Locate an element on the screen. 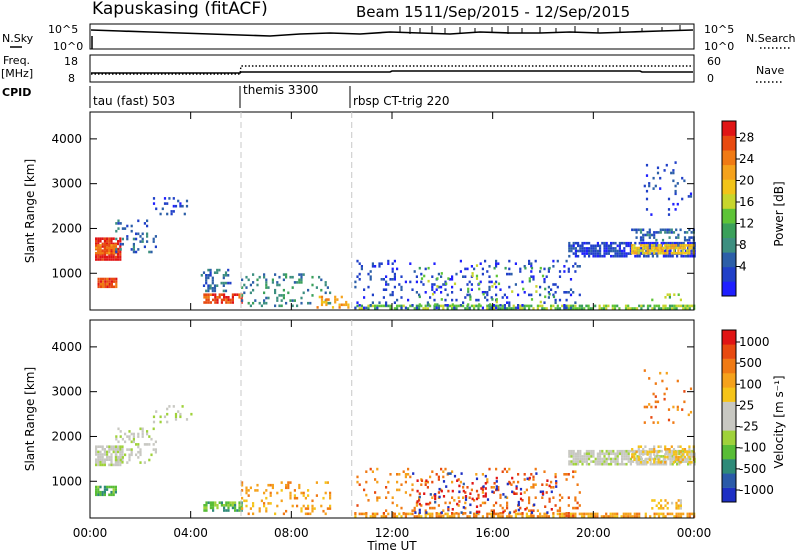 Image resolution: width=800 pixels, height=554 pixels. freq-panel: Freq. [MHz] 18 8 60 0 Nave is located at coordinates (392, 69).